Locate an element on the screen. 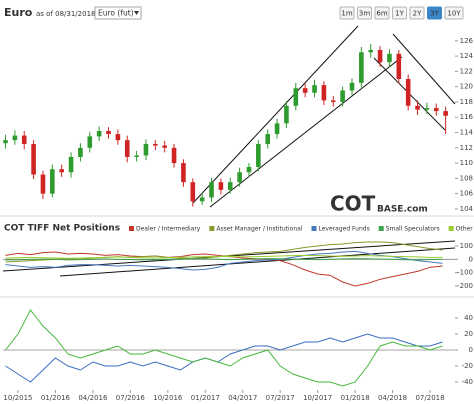 The width and height of the screenshot is (474, 404). legend-label: Small Speculators is located at coordinates (413, 229).